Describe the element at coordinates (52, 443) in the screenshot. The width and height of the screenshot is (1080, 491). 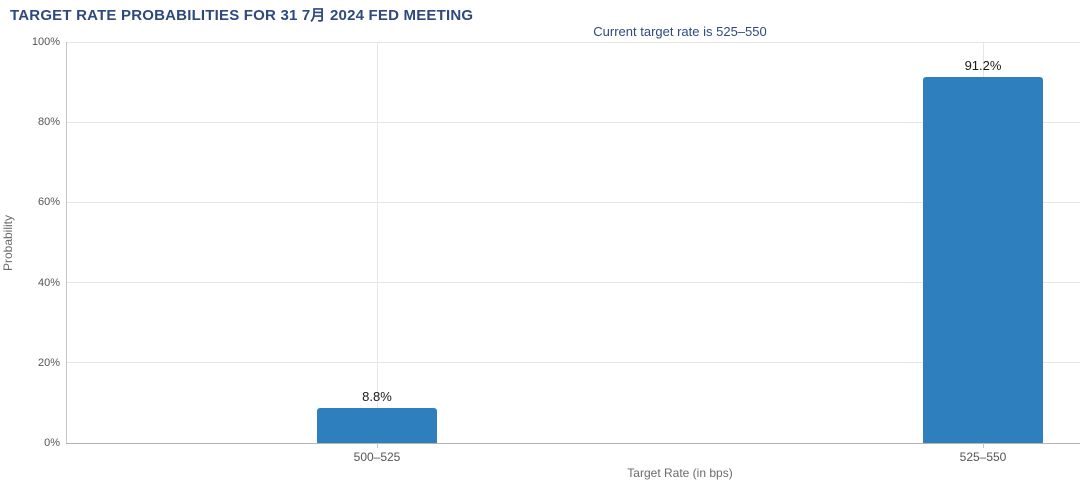
I see `y-tick-label-0%: 0%` at that location.